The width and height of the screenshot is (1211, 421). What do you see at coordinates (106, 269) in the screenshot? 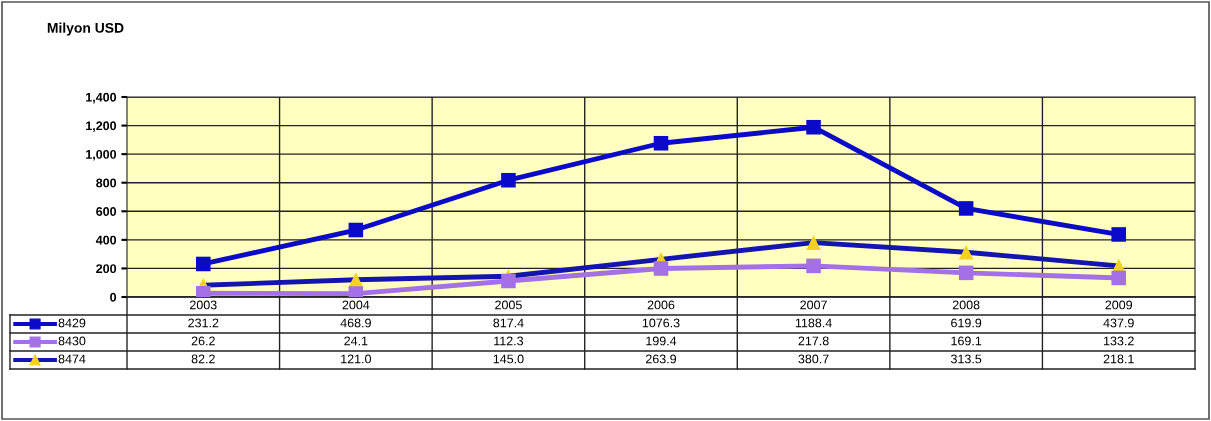
I see `y-tick-label: 200` at bounding box center [106, 269].